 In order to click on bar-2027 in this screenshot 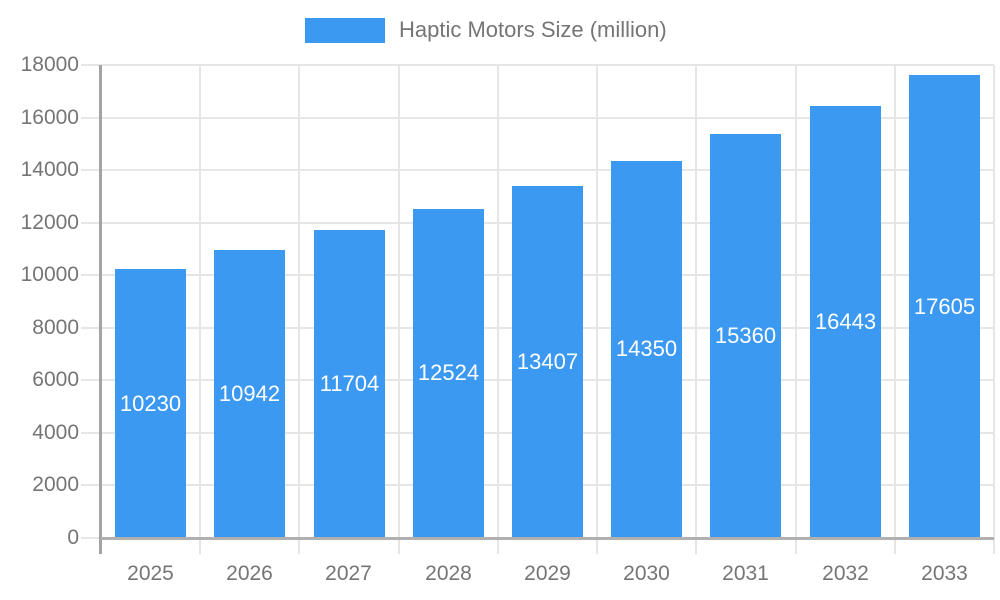, I will do `click(349, 384)`.